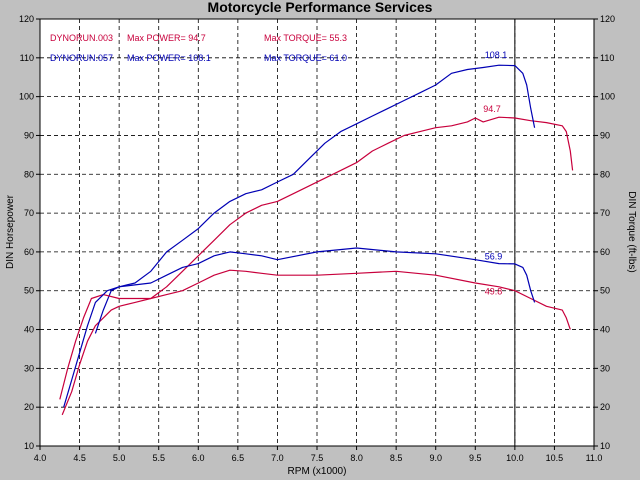 This screenshot has width=640, height=480. I want to click on y-tick-label-right: 90, so click(605, 135).